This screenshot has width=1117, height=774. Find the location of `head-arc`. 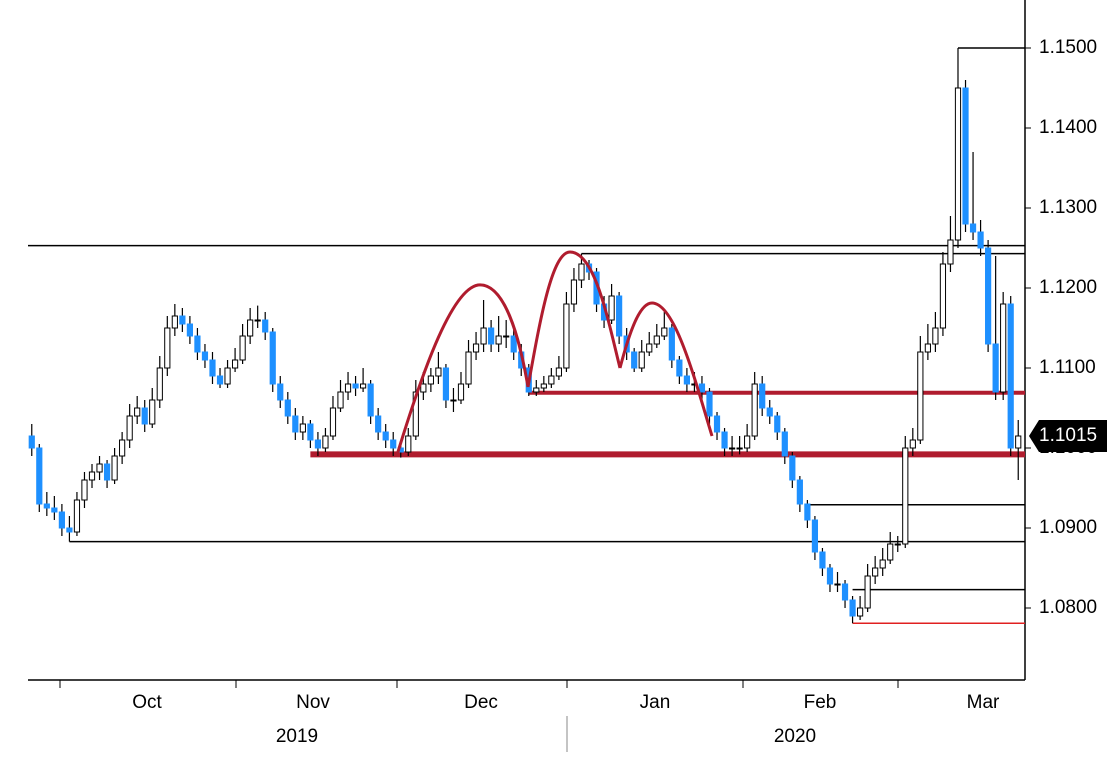

head-arc is located at coordinates (574, 319).